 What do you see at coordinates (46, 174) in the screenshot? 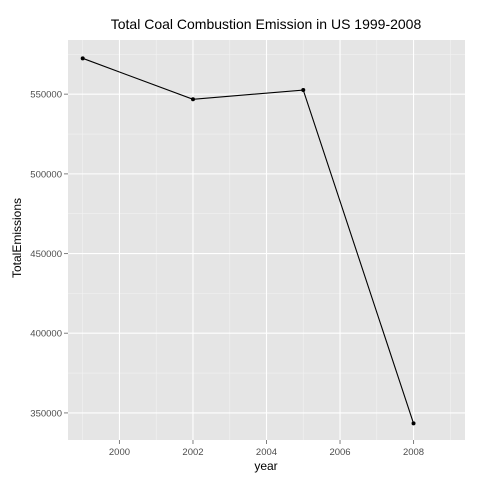
I see `y-tick-label: 500000` at bounding box center [46, 174].